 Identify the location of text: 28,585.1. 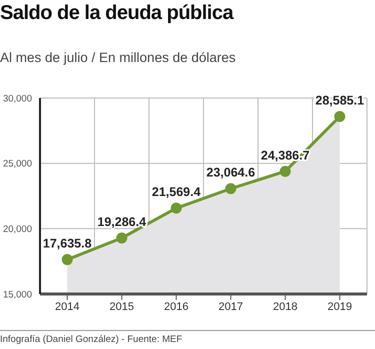
(339, 100).